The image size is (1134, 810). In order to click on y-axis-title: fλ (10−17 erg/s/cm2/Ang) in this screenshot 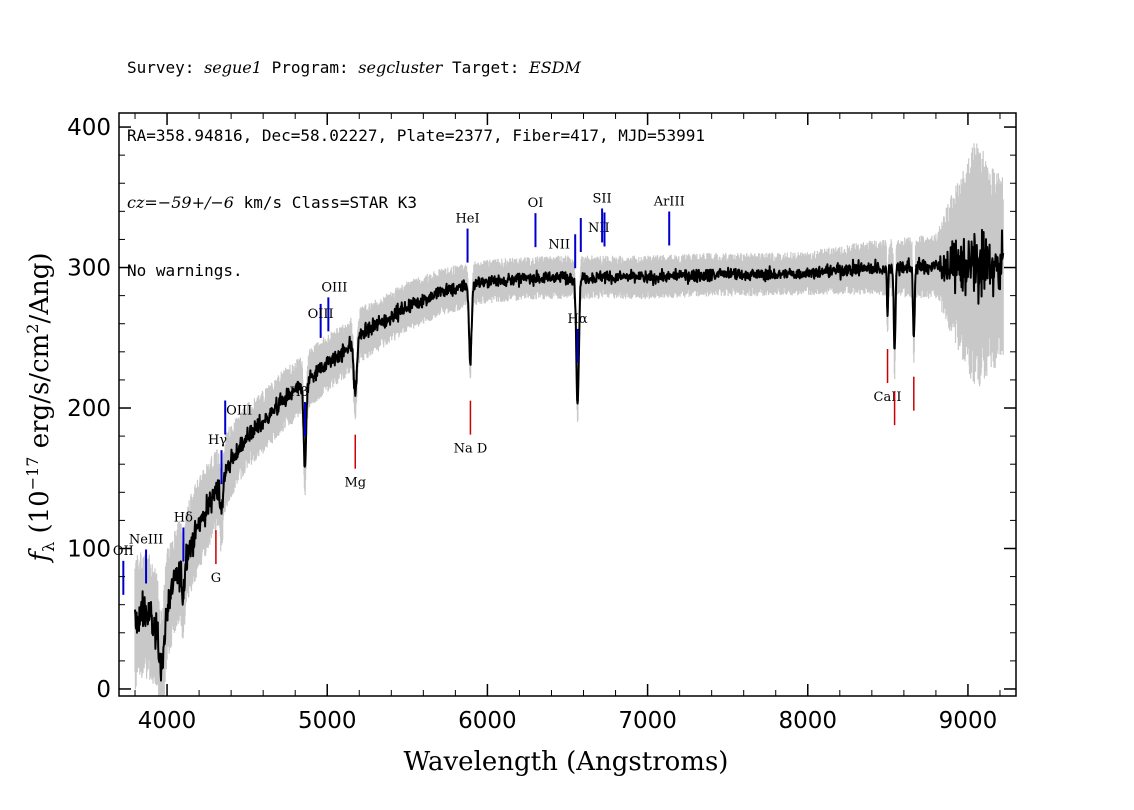, I will do `click(40, 407)`.